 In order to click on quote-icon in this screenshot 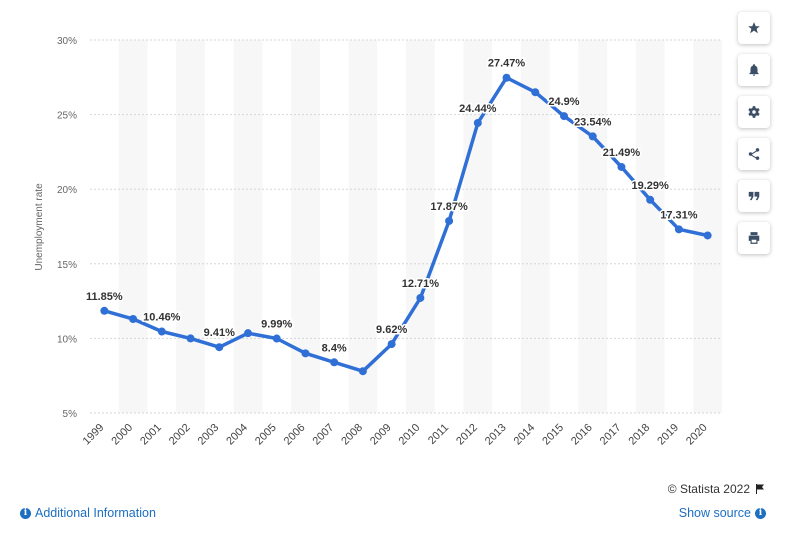, I will do `click(754, 196)`.